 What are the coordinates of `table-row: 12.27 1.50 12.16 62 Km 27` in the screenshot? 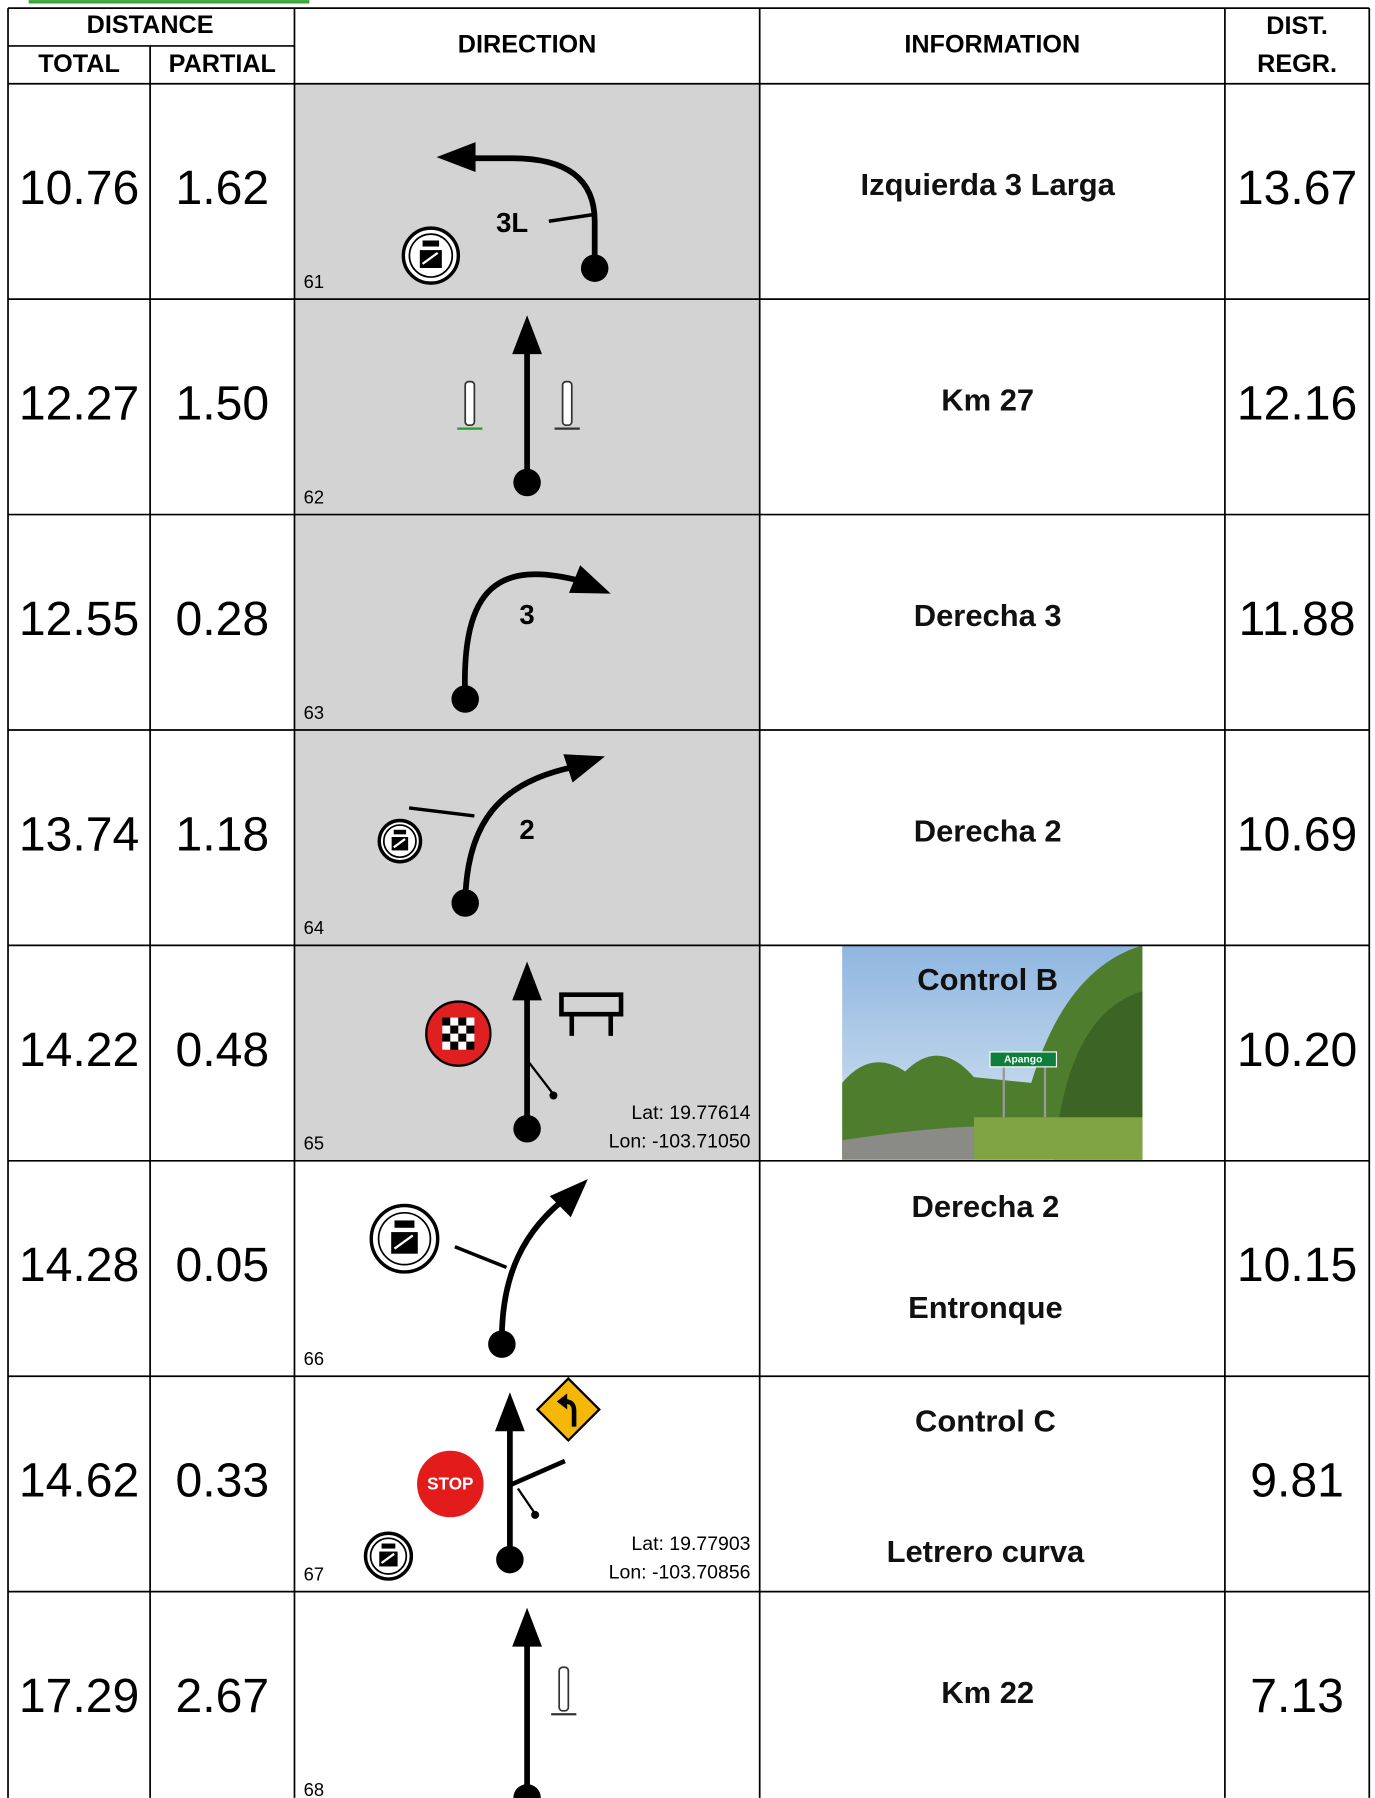 It's located at (688, 407).